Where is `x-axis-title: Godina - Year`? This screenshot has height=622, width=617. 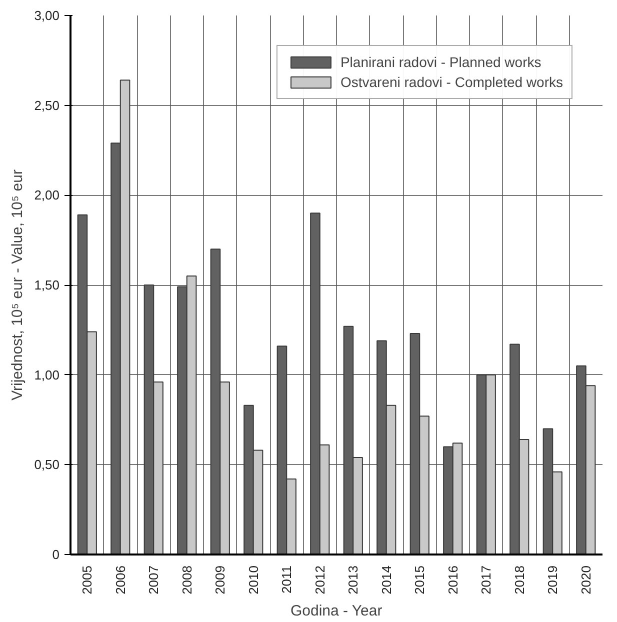
x-axis-title: Godina - Year is located at coordinates (336, 611).